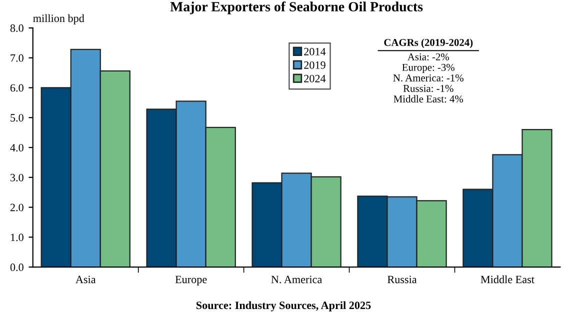 This screenshot has width=567, height=321. I want to click on y-tick-label: 2.0, so click(17, 208).